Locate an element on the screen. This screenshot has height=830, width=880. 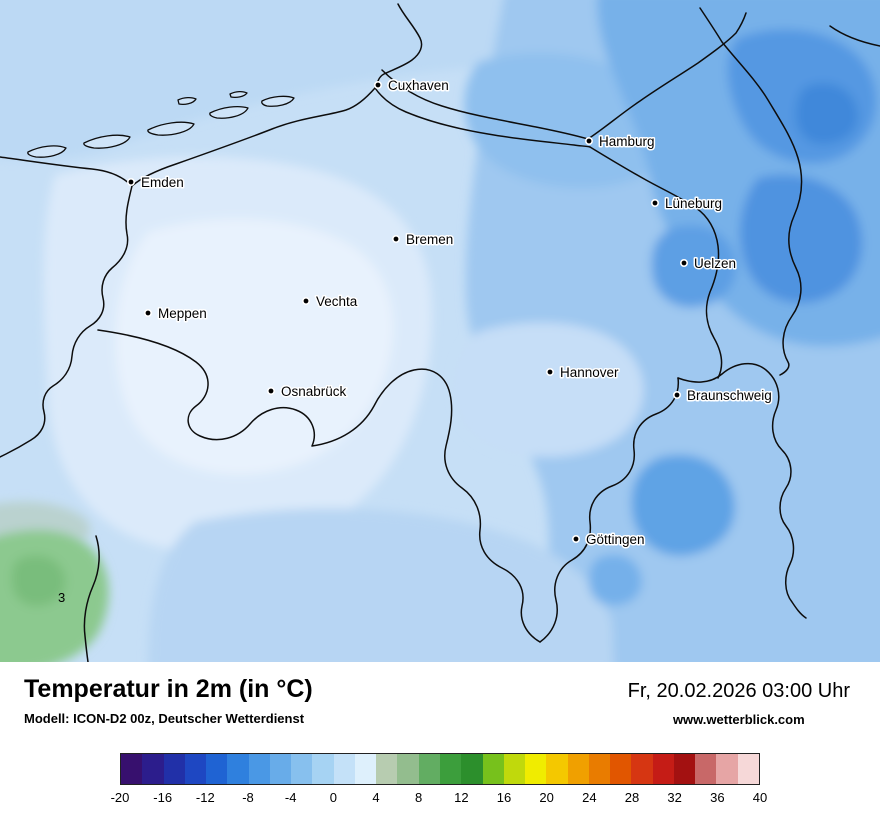
east-border is located at coordinates (742, 490).